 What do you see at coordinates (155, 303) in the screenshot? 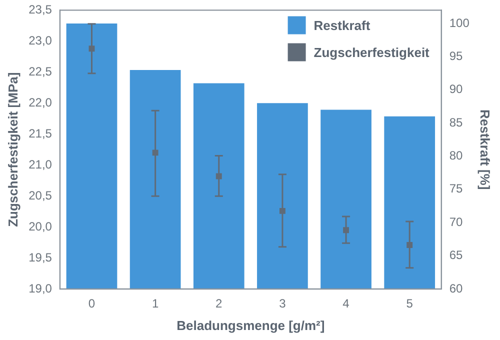
I see `x-tick-label: 1` at bounding box center [155, 303].